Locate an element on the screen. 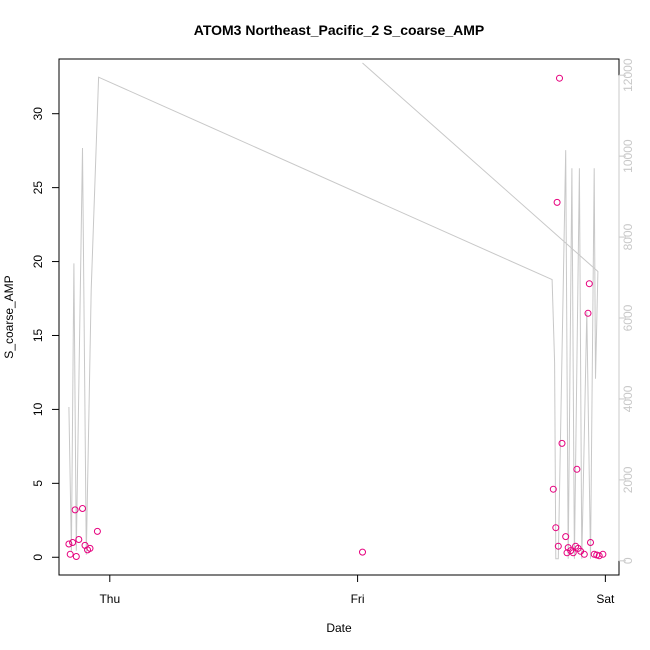 Image resolution: width=650 pixels, height=650 pixels. y-tick-label-right: 6000 is located at coordinates (628, 317).